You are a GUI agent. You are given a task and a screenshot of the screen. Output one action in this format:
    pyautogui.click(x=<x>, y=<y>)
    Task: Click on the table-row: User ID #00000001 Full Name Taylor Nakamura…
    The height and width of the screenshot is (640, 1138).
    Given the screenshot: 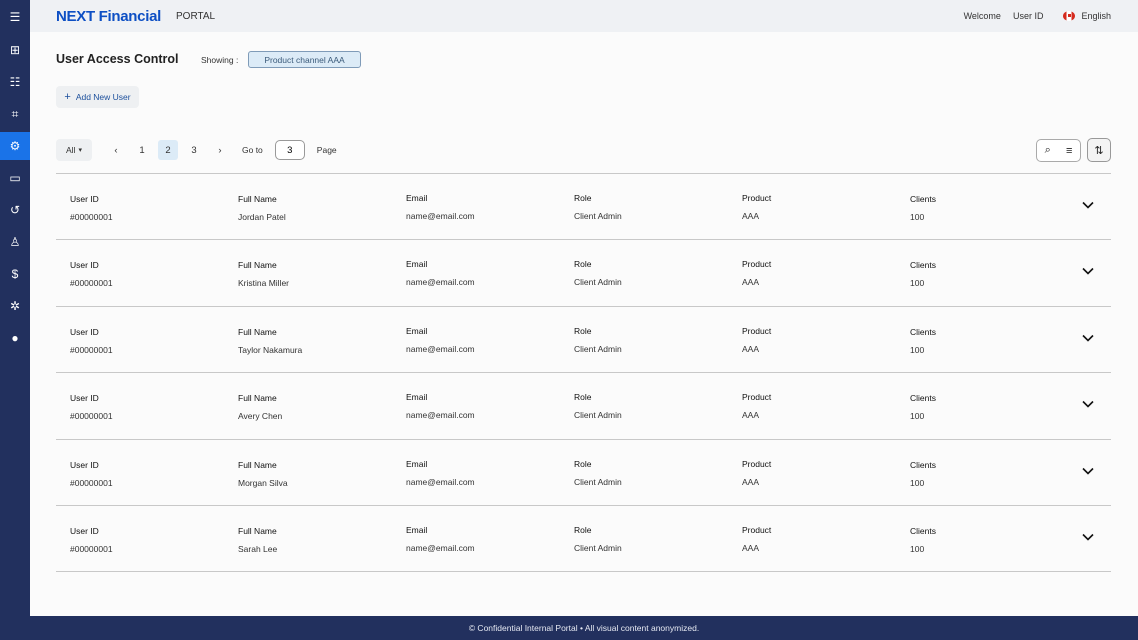 What is the action you would take?
    pyautogui.click(x=583, y=340)
    